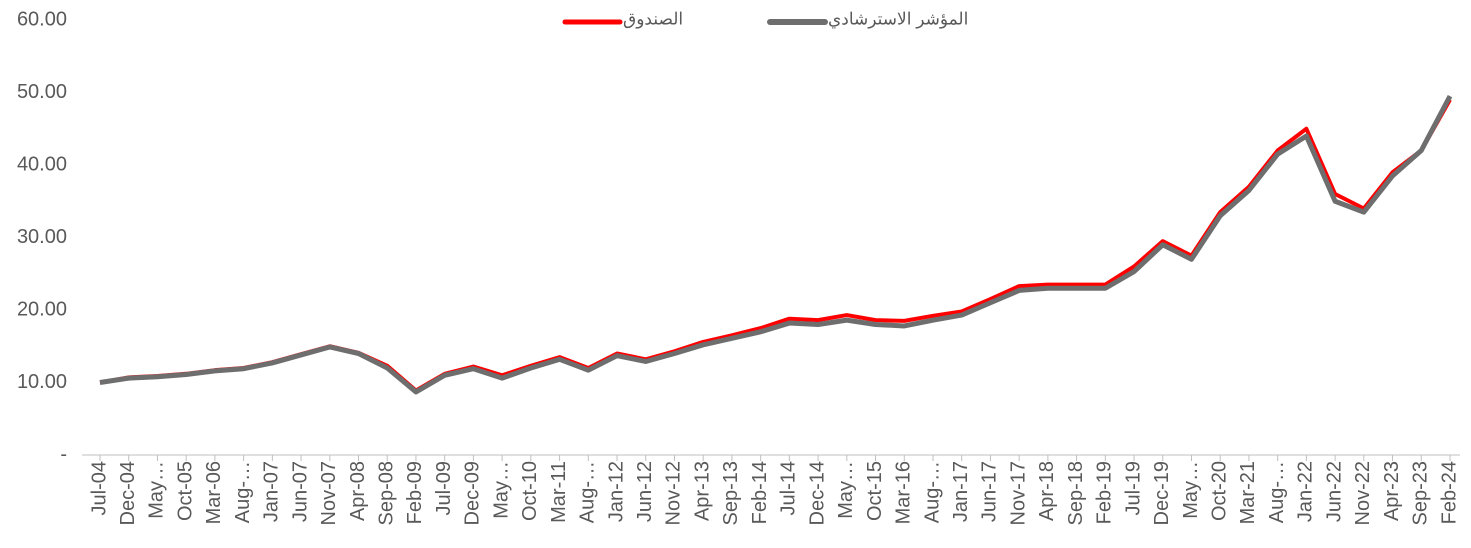 This screenshot has height=548, width=1471. Describe the element at coordinates (1392, 491) in the screenshot. I see `x-tick-label: Apr-23` at that location.